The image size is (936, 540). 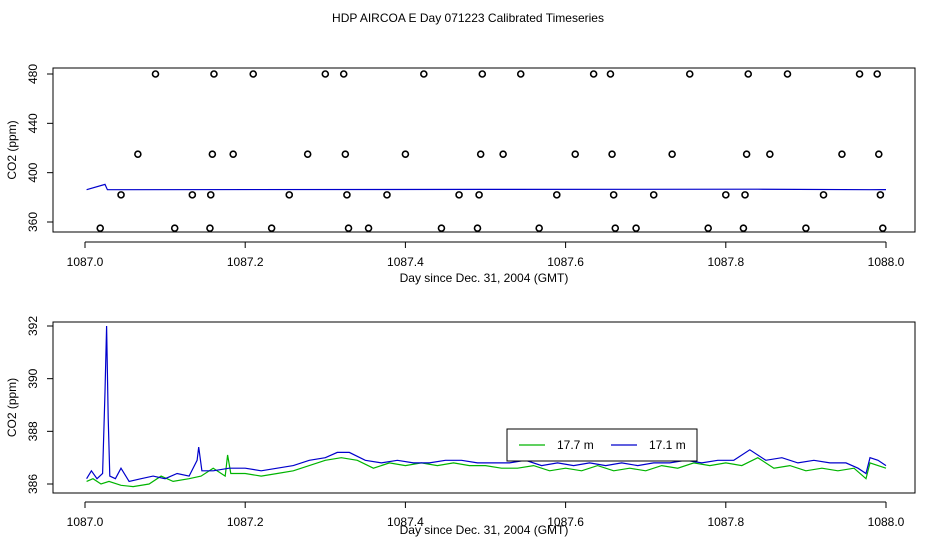 I want to click on y-tick-label: 440, so click(x=33, y=123).